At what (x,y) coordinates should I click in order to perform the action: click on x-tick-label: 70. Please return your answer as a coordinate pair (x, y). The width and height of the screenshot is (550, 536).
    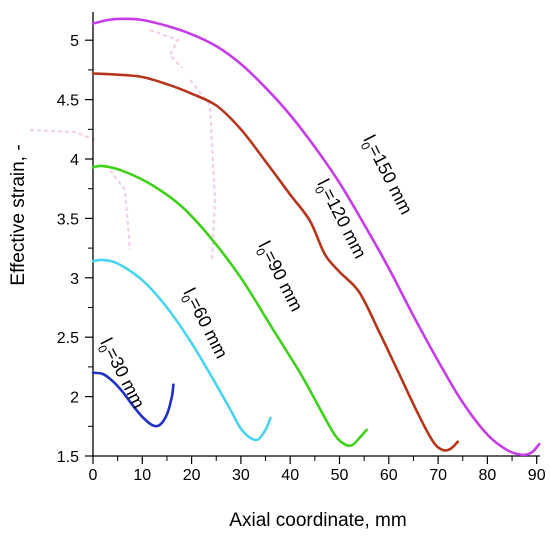
    Looking at the image, I should click on (438, 475).